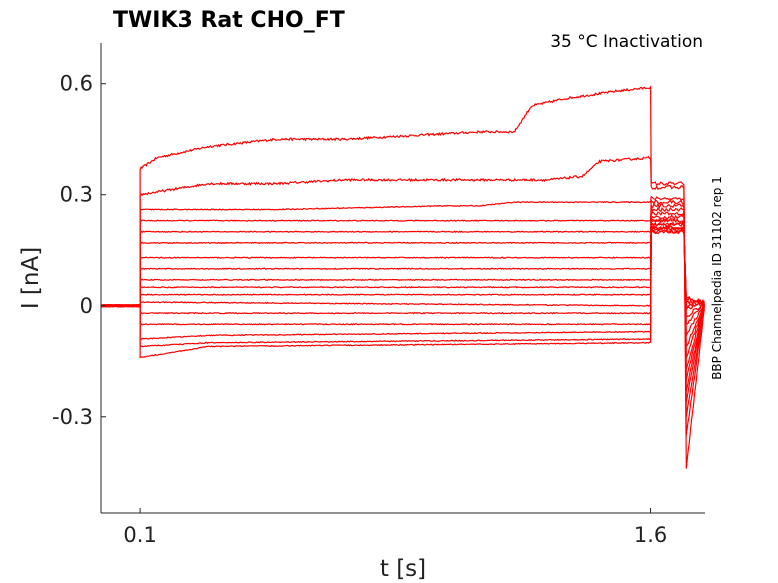 The height and width of the screenshot is (583, 778). What do you see at coordinates (76, 84) in the screenshot?
I see `y-tick-label: 0.6` at bounding box center [76, 84].